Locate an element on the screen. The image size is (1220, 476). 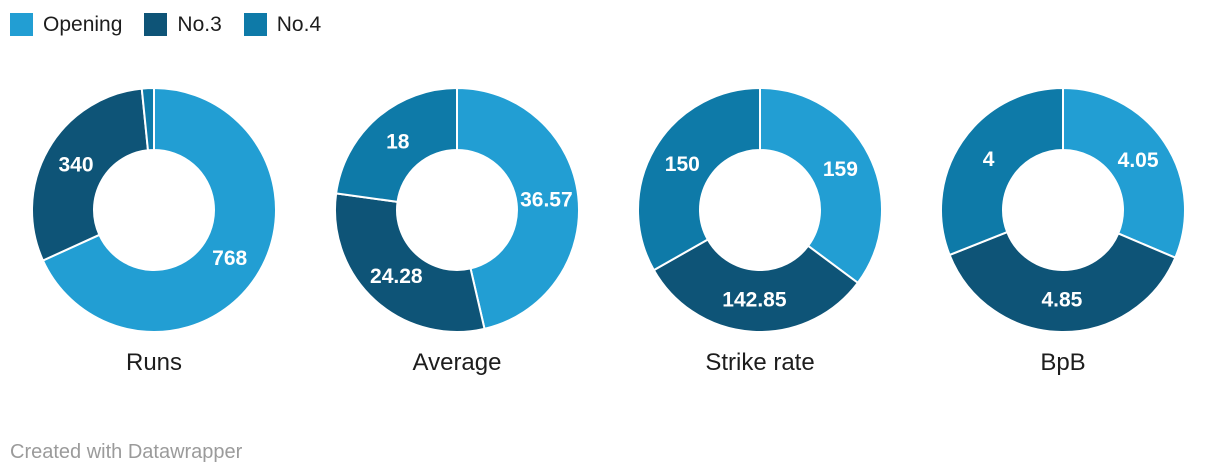
legend-swatch-no3 is located at coordinates (156, 24).